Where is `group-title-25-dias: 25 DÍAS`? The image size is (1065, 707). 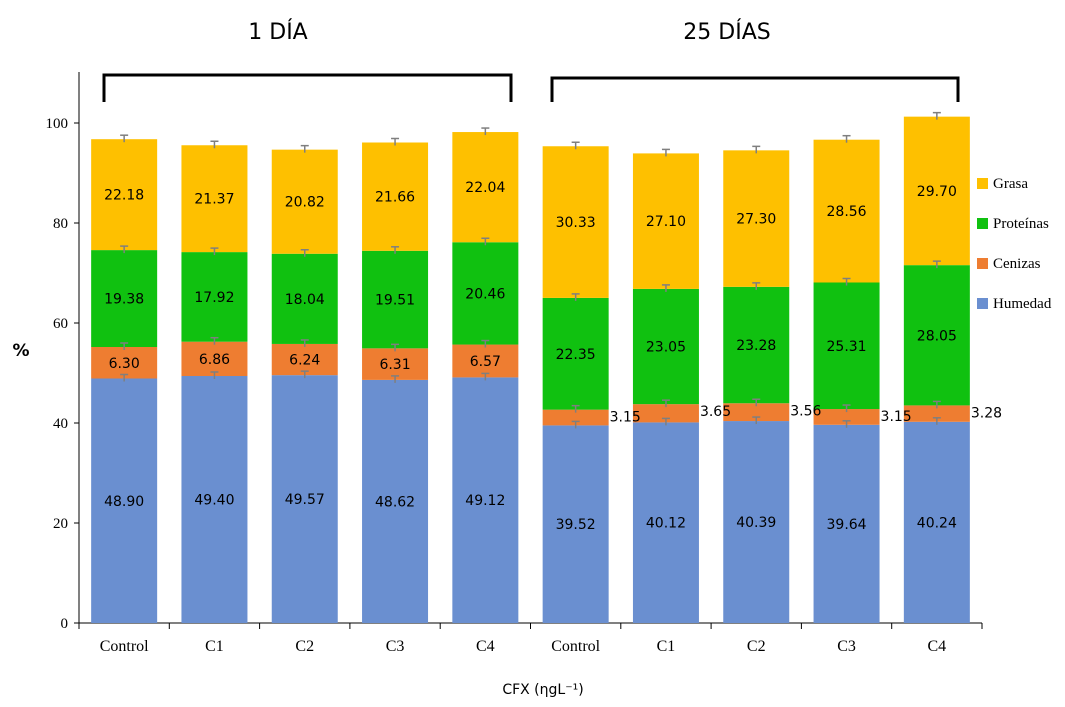 group-title-25-dias: 25 DÍAS is located at coordinates (726, 32).